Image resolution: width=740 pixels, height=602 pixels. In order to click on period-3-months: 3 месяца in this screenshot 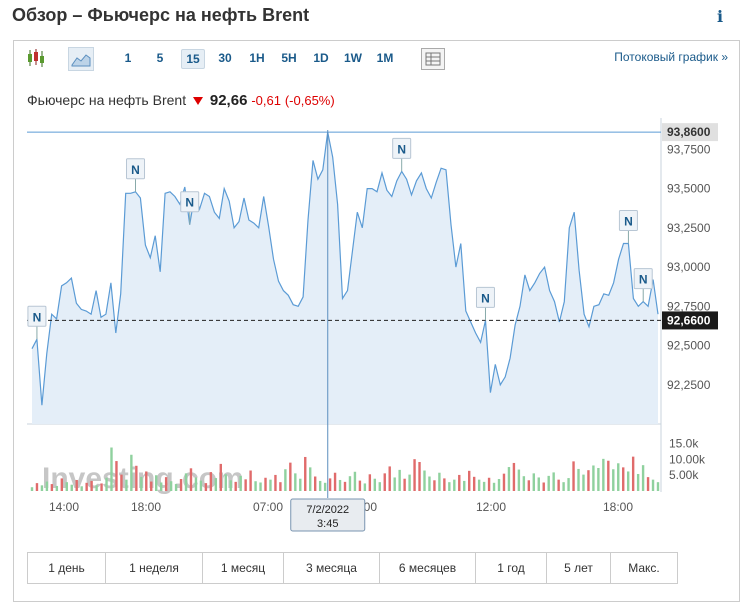, I will do `click(332, 568)`.